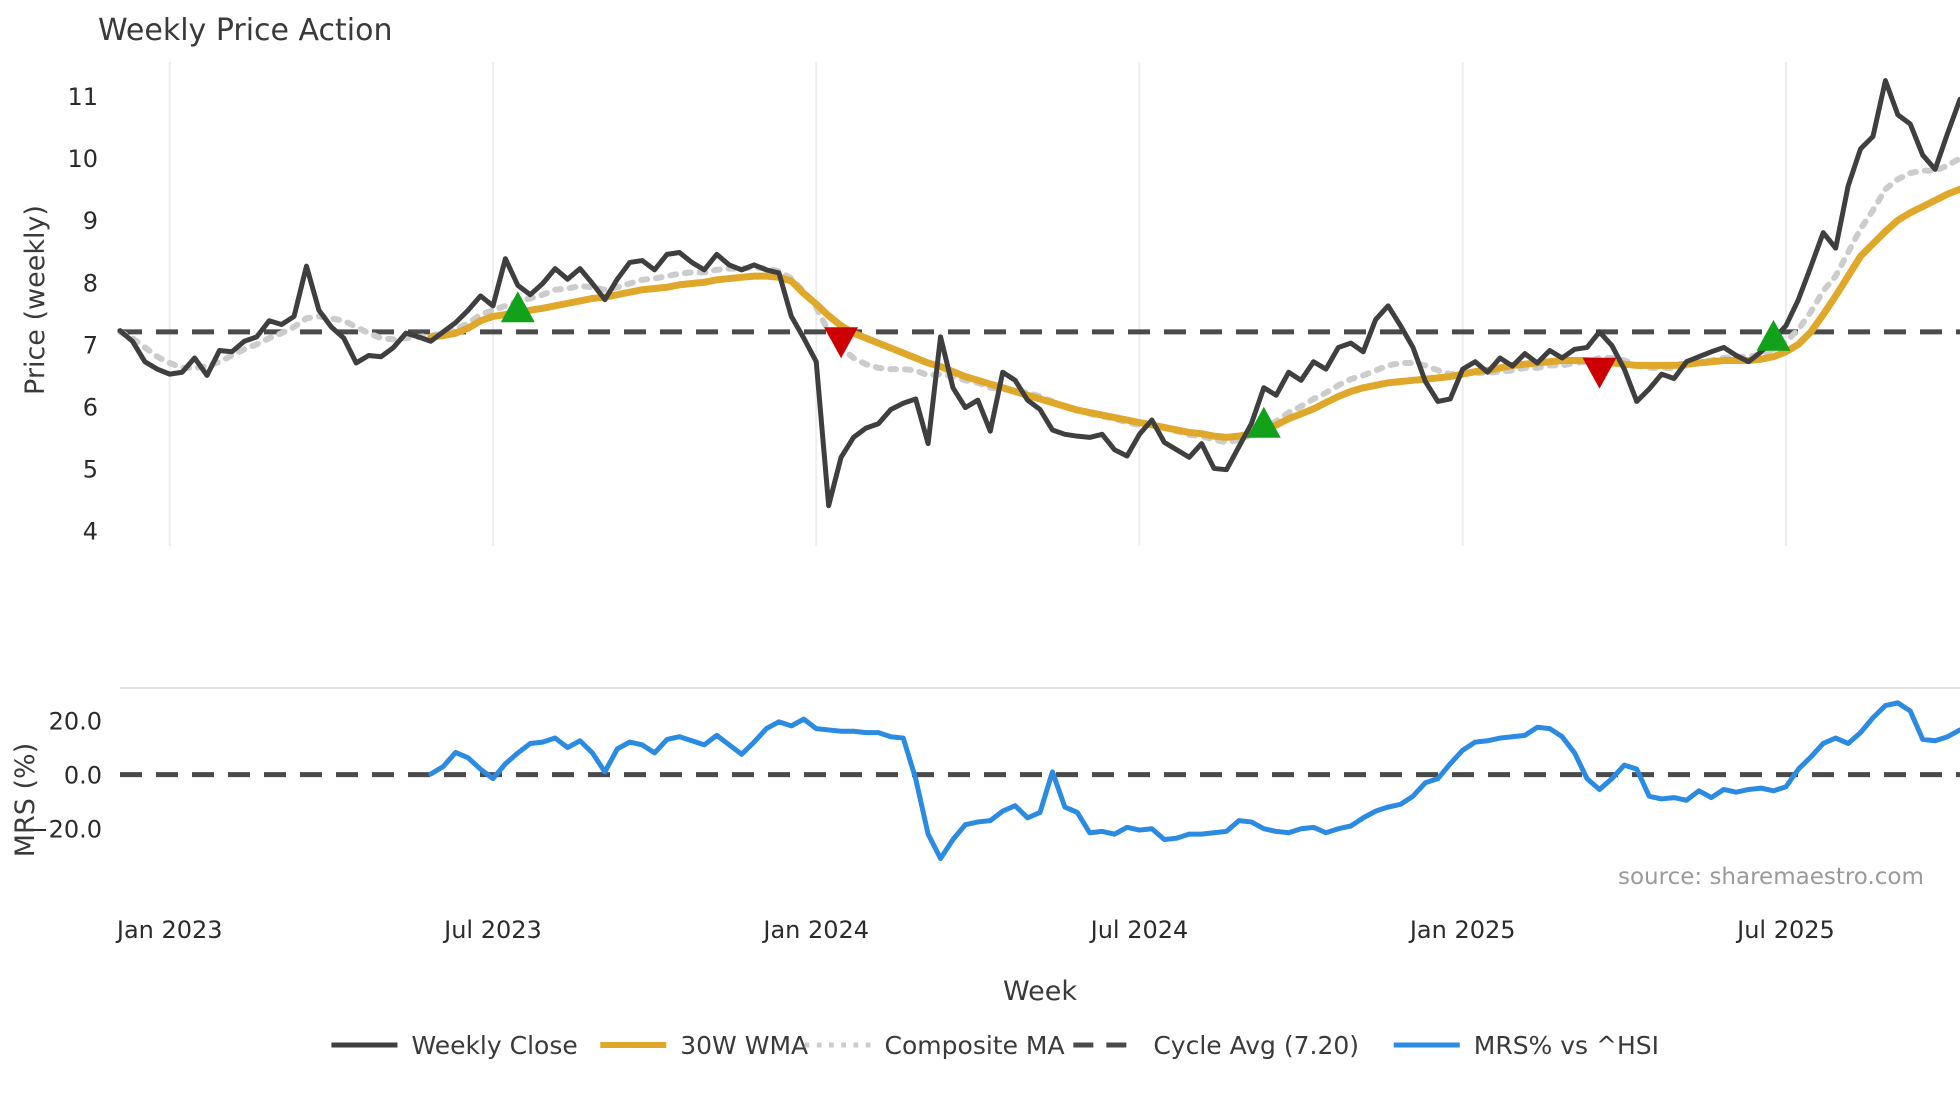  Describe the element at coordinates (90, 407) in the screenshot. I see `price-y-tick-2: 6` at that location.